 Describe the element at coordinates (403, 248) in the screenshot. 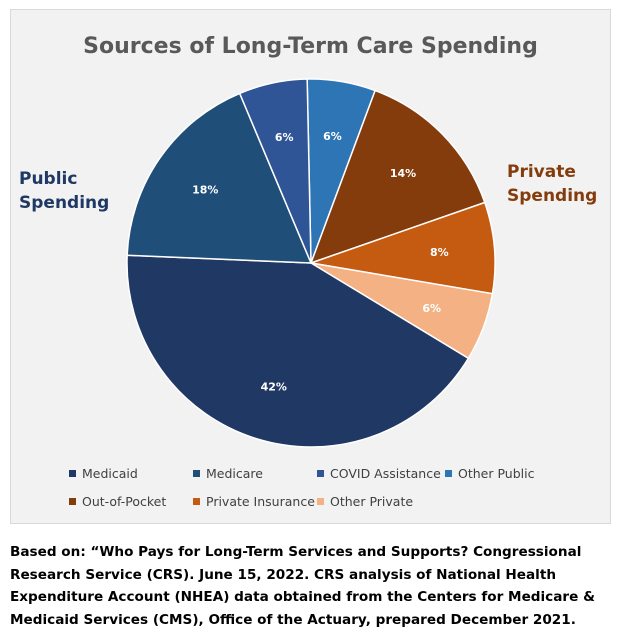

I see `slice-private-insurance` at that location.